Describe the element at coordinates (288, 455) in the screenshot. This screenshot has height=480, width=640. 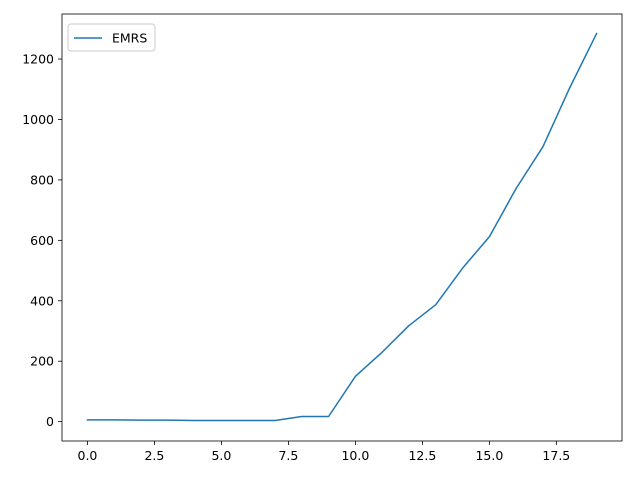
I see `x-tick-label: 7.5` at that location.